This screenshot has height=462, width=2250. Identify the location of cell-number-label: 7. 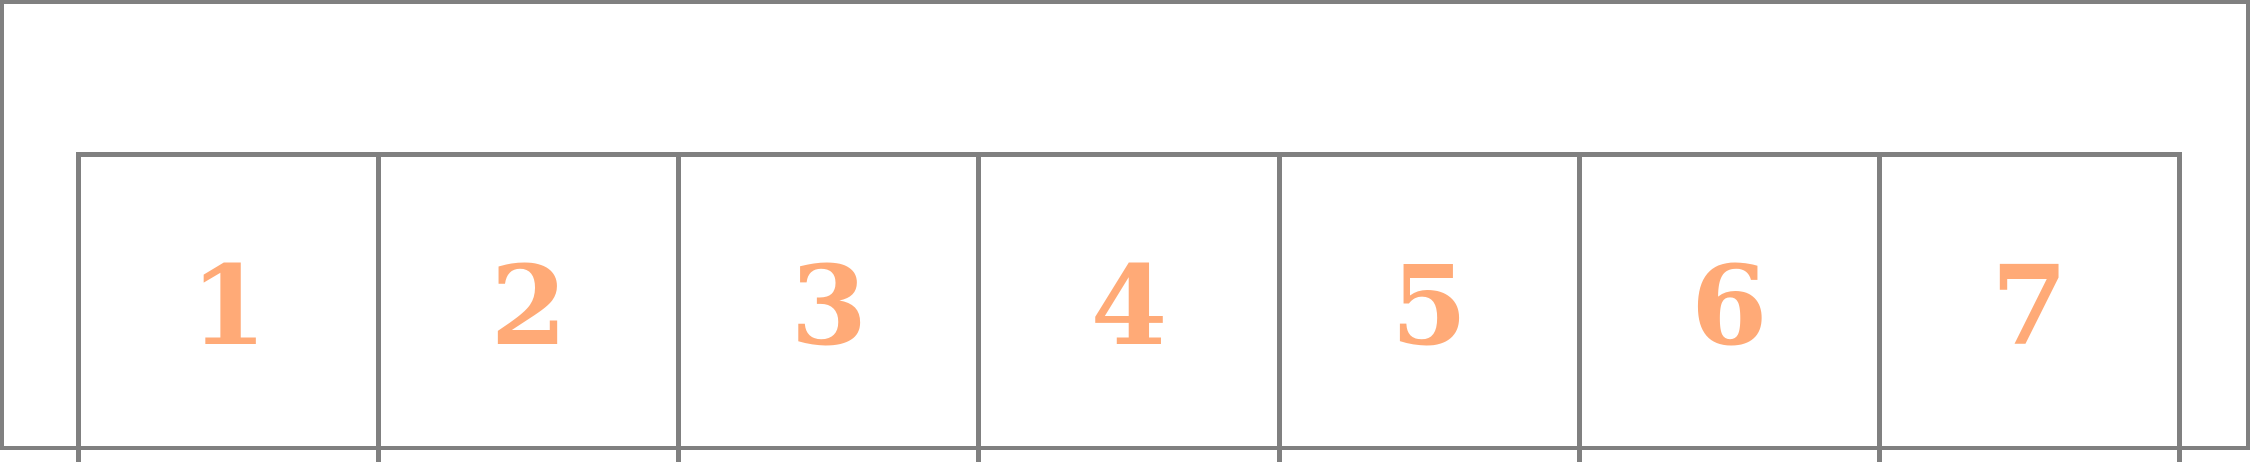
(2029, 305).